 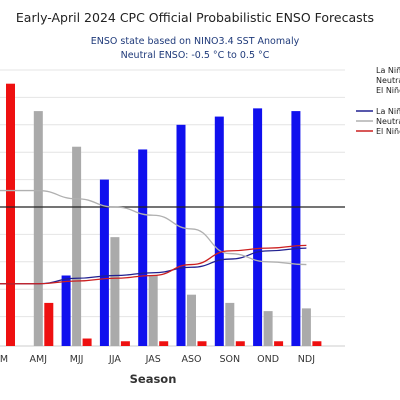 I want to click on x-tick-label: M, so click(x=4, y=359).